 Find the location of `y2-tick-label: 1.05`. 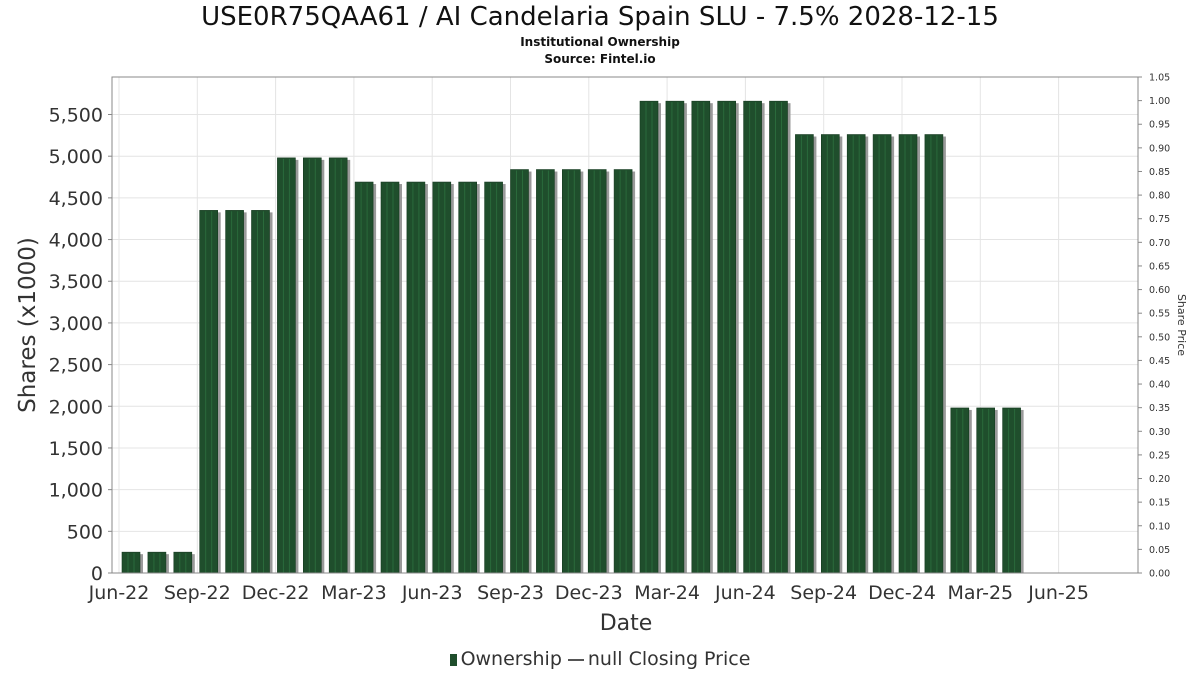

y2-tick-label: 1.05 is located at coordinates (1159, 78).